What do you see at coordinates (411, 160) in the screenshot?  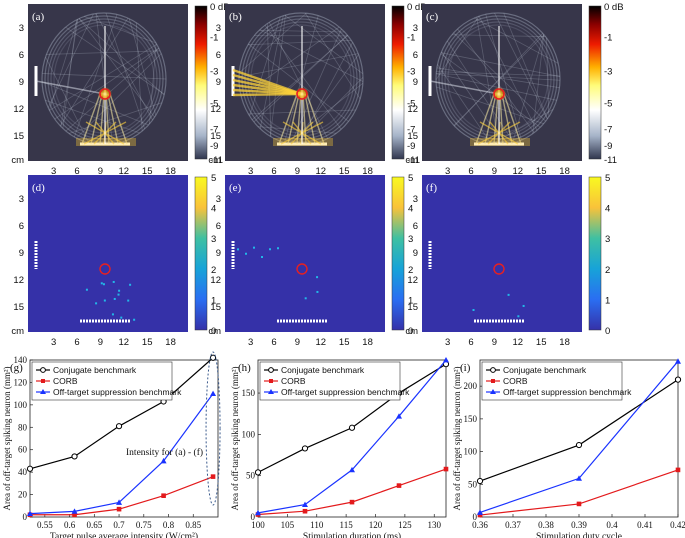 I see `map-unit-label: cm` at bounding box center [411, 160].